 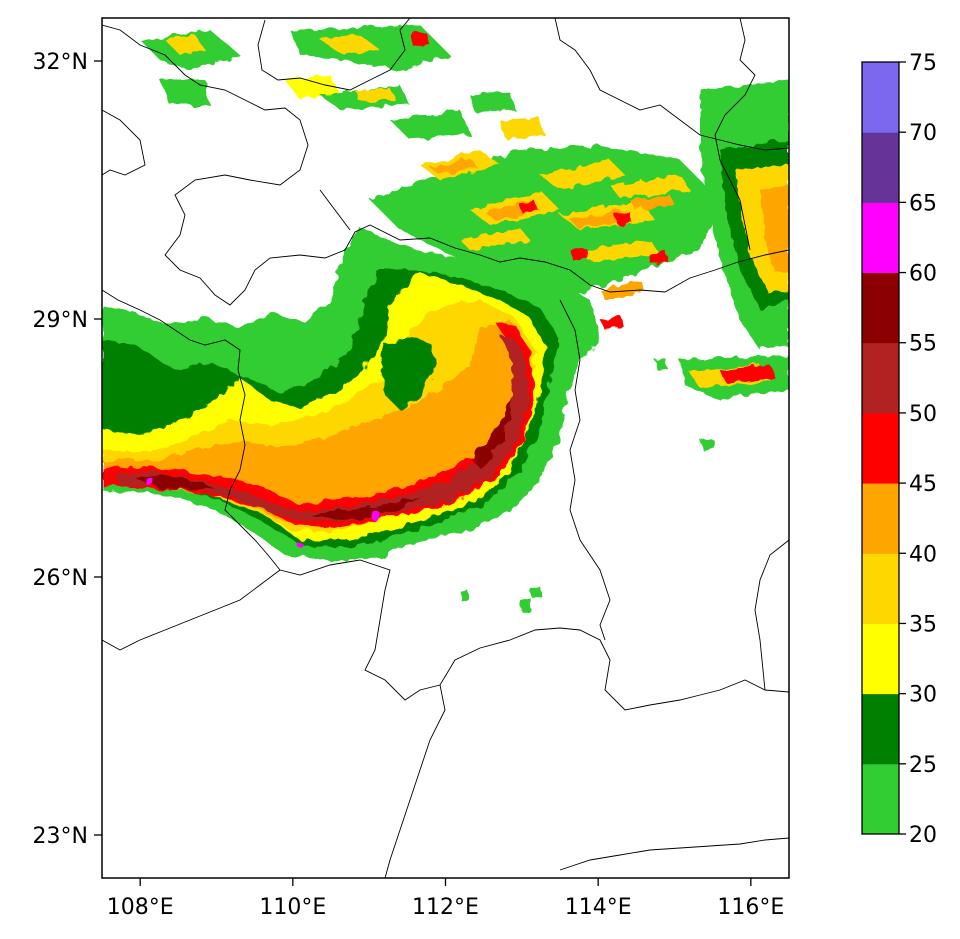 I want to click on northeast-echo-cluster, so click(x=734, y=240).